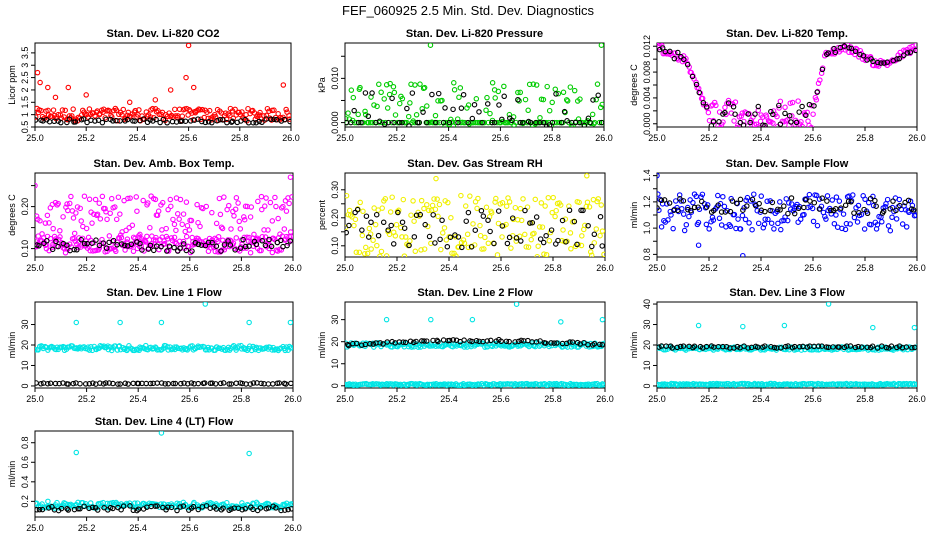  What do you see at coordinates (335, 78) in the screenshot?
I see `y-tick-label: 0.010` at bounding box center [335, 78].